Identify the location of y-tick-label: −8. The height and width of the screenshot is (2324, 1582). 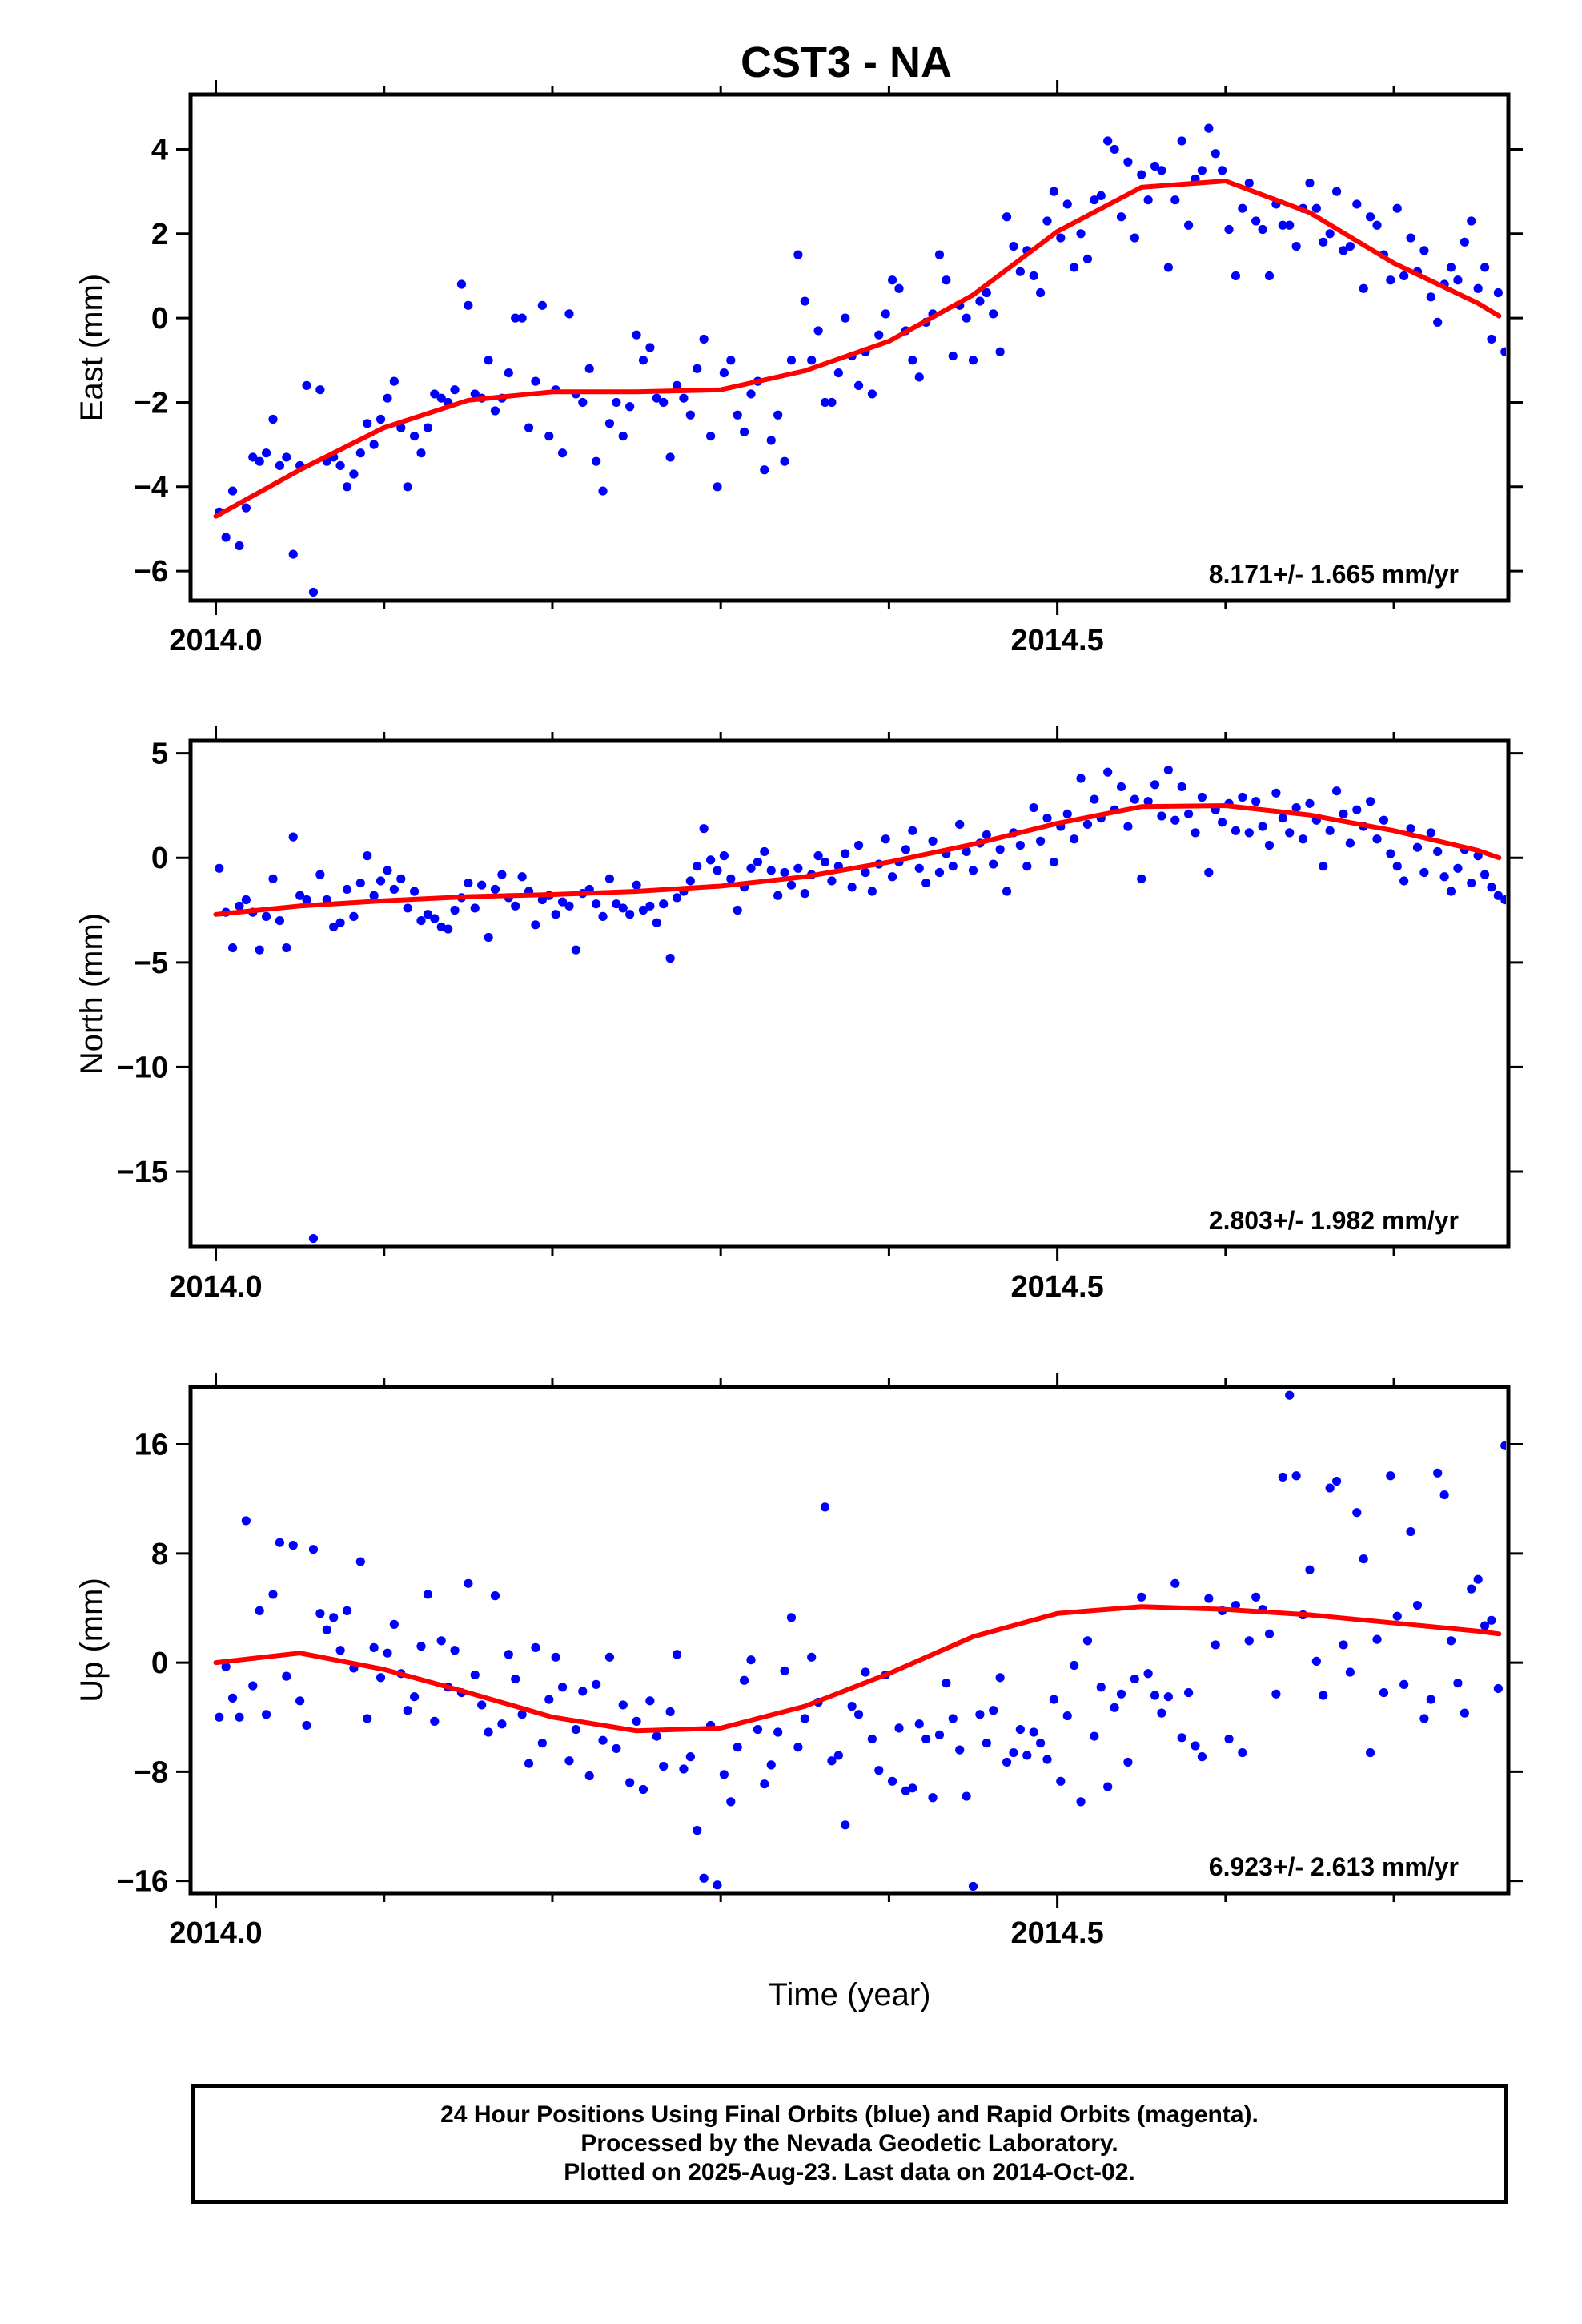
(151, 1772).